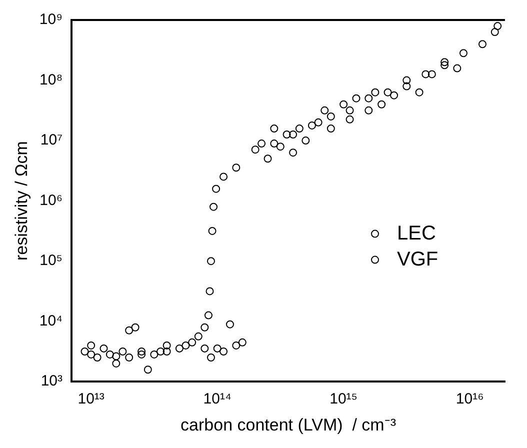  I want to click on y-tick-label: 10⁷, so click(51, 140).